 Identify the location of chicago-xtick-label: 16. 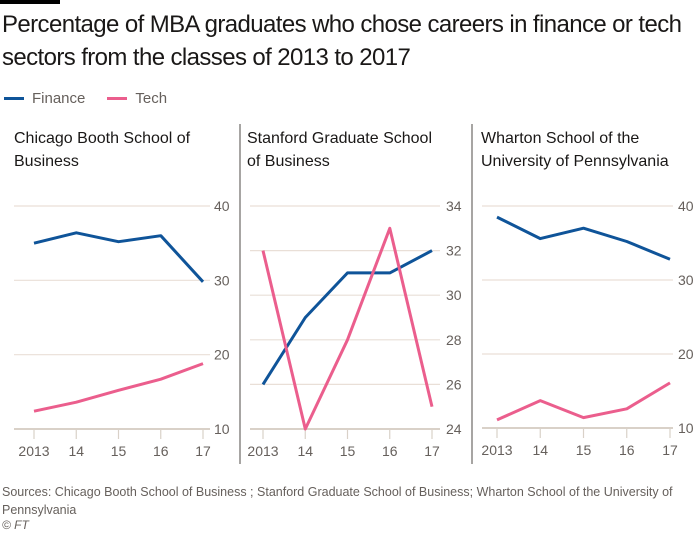
(161, 451).